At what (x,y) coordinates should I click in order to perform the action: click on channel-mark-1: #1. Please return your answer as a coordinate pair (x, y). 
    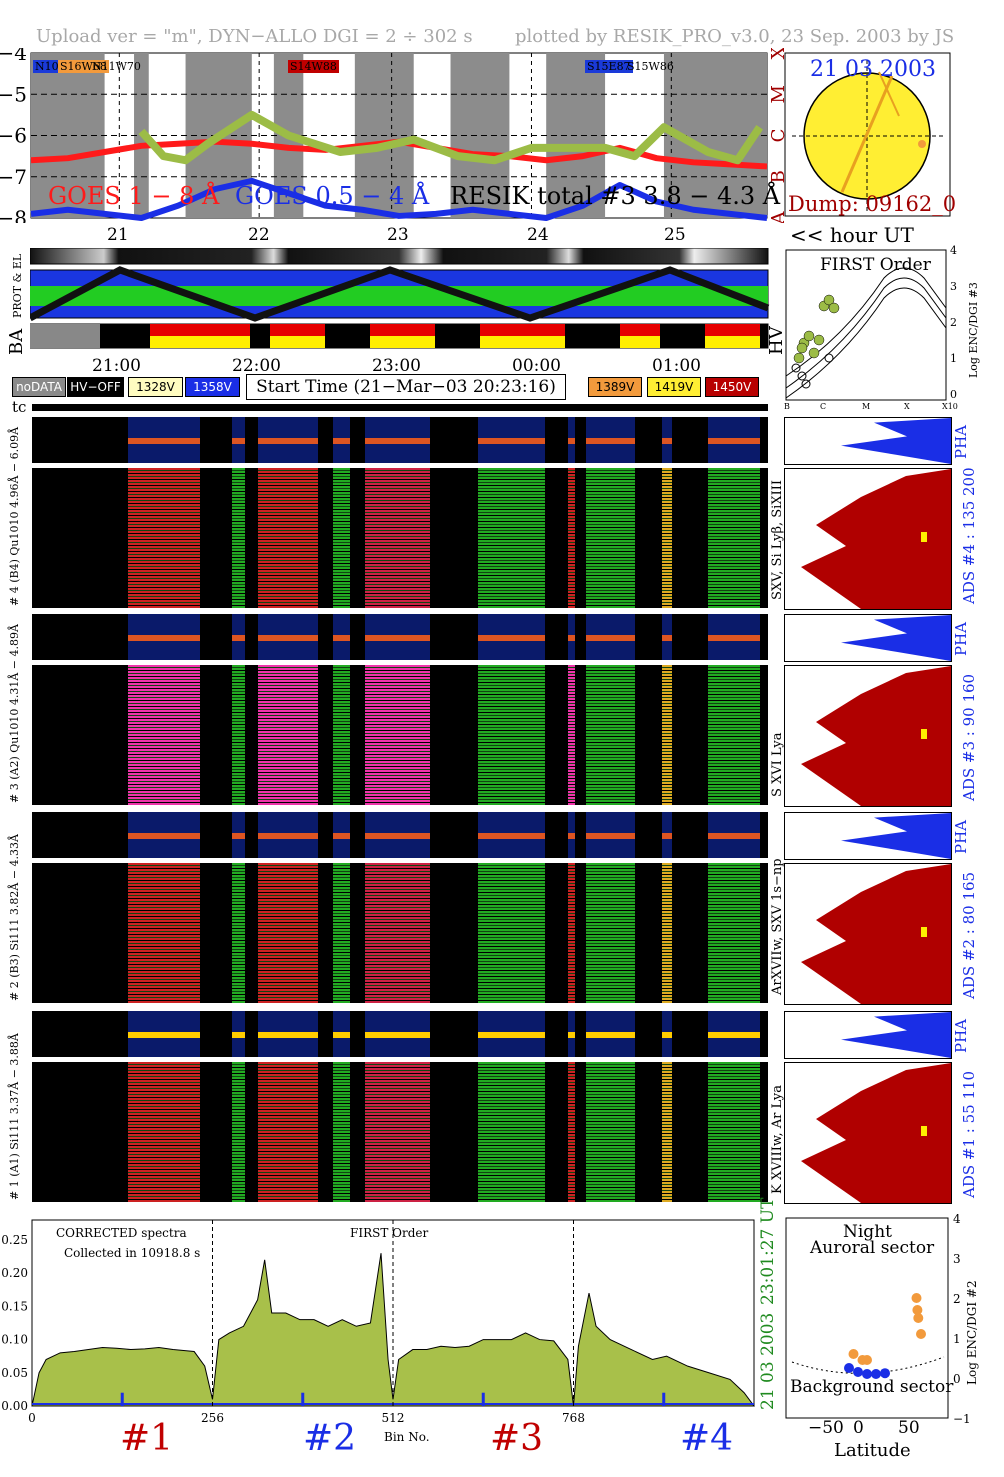
    Looking at the image, I should click on (147, 1438).